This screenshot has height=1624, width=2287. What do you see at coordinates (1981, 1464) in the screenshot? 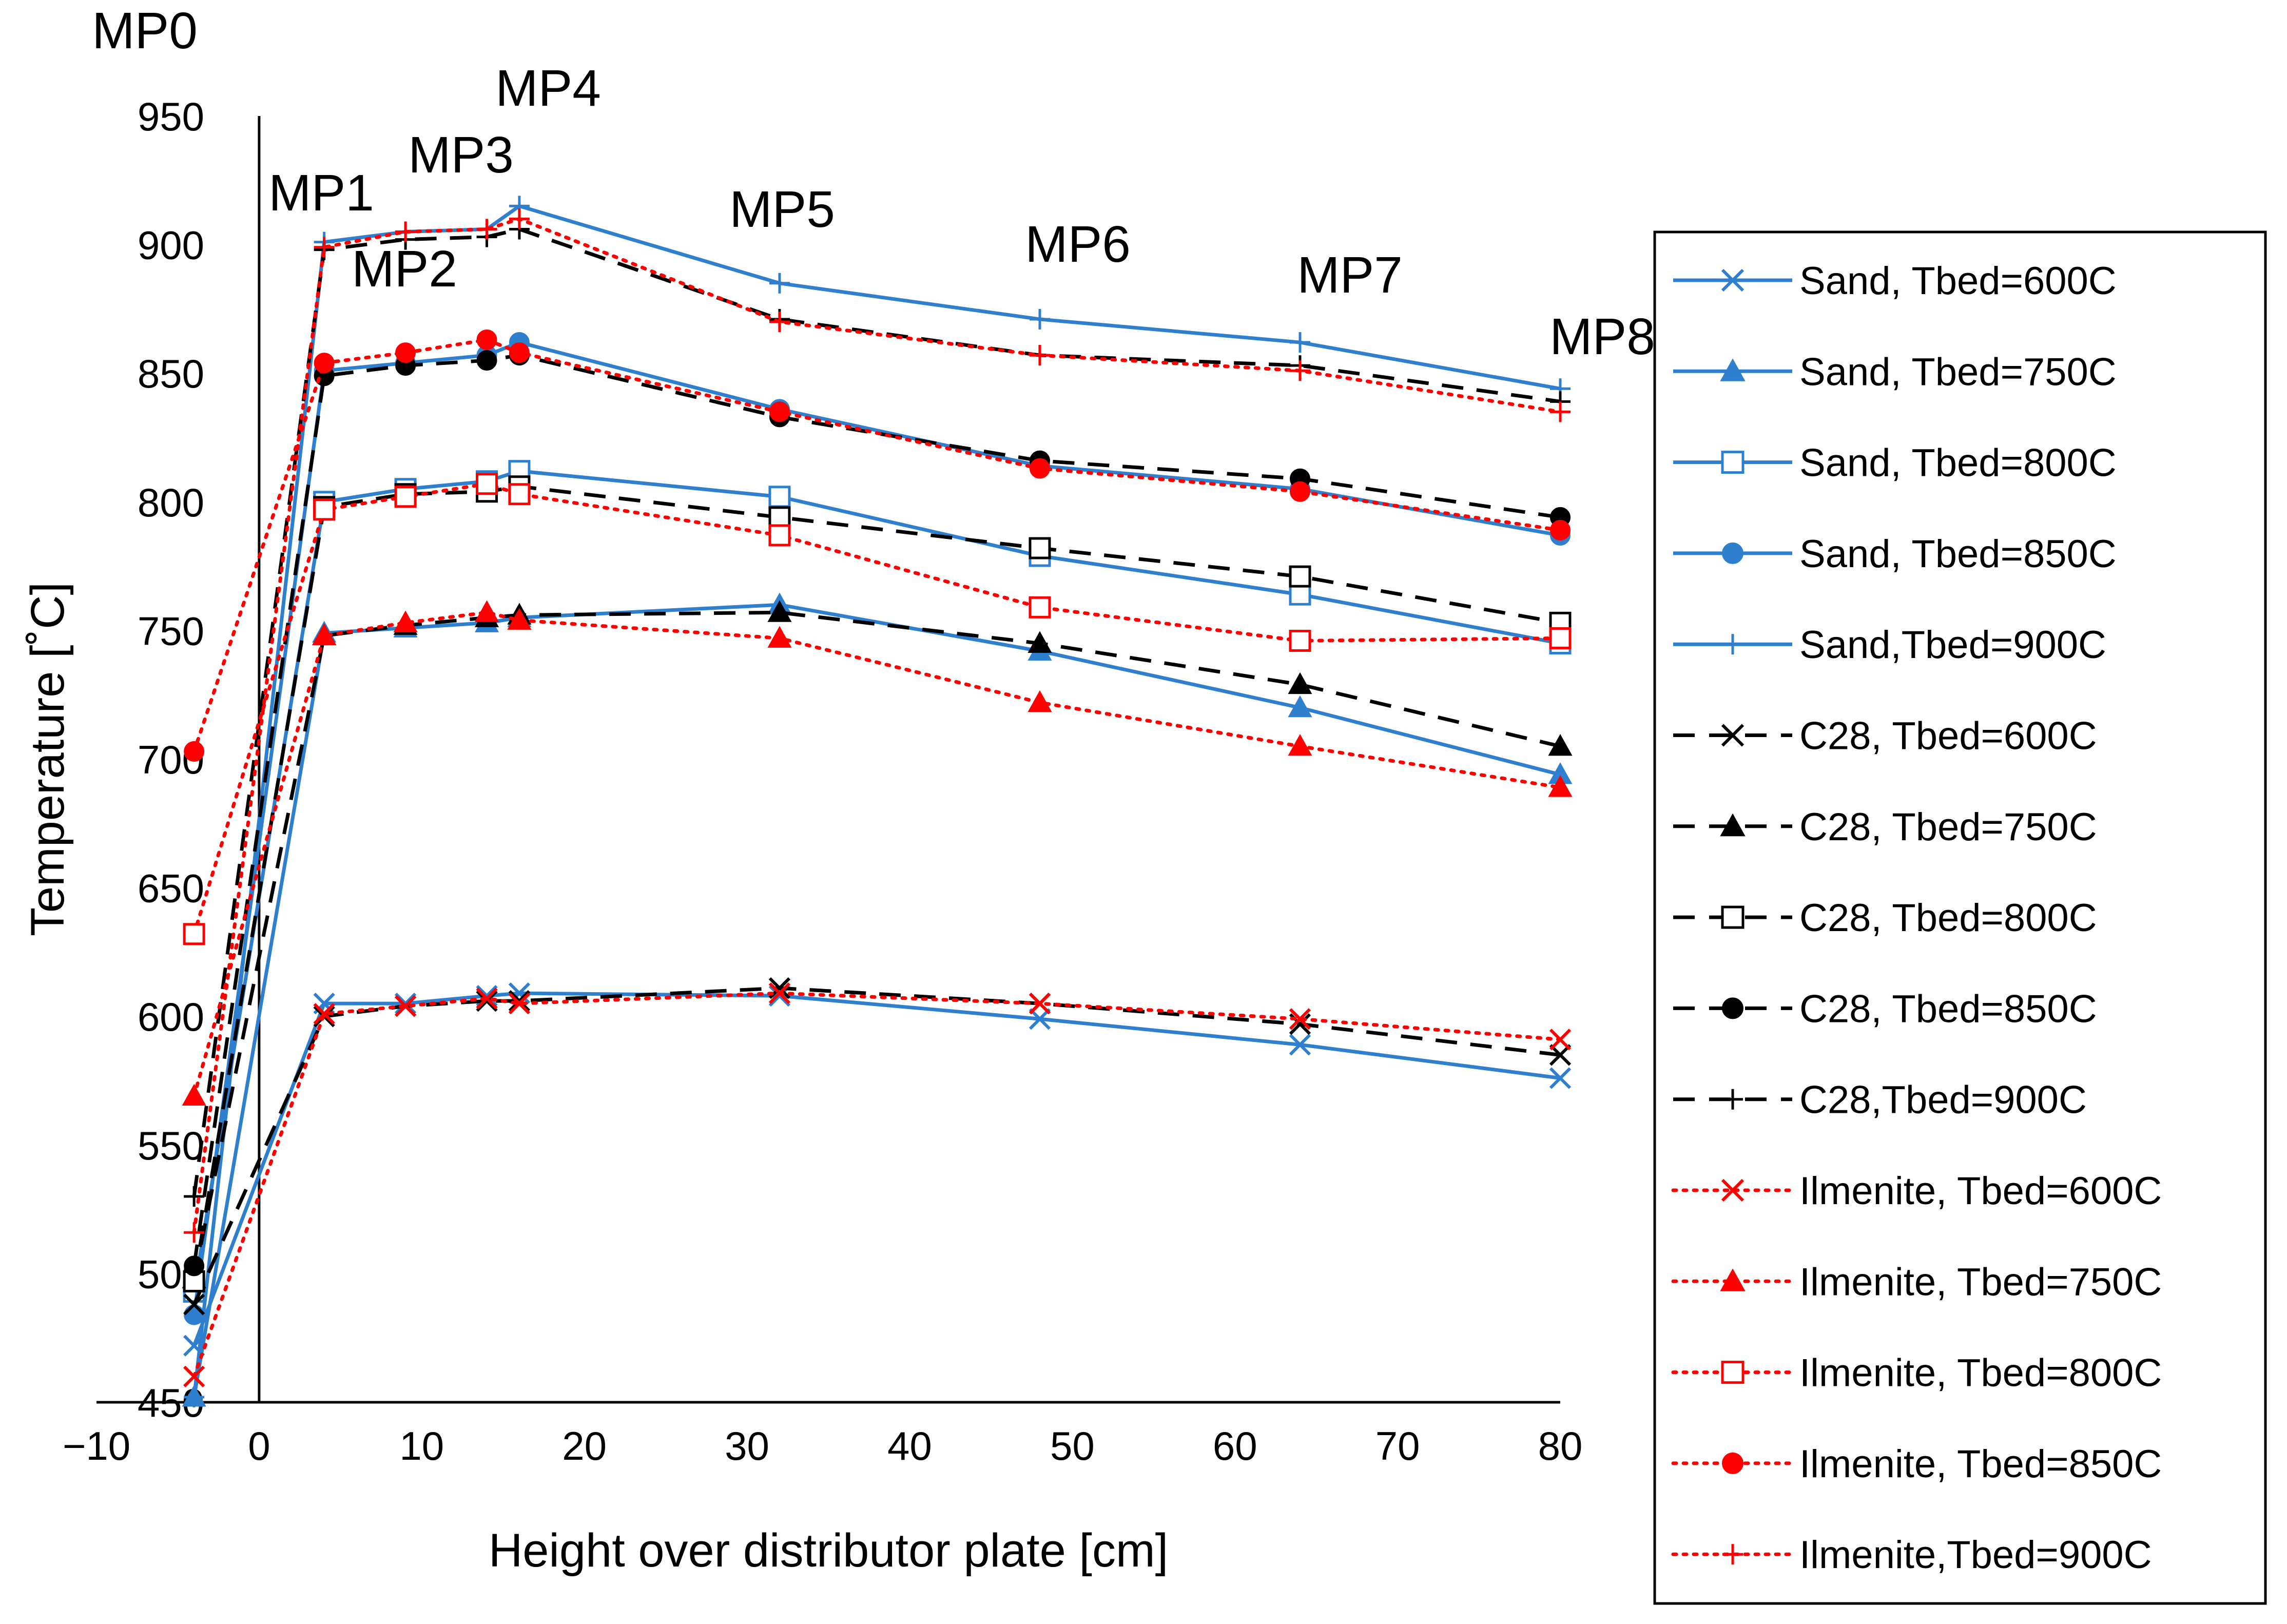
I see `legend-label: Ilmenite, Tbed=850C` at bounding box center [1981, 1464].